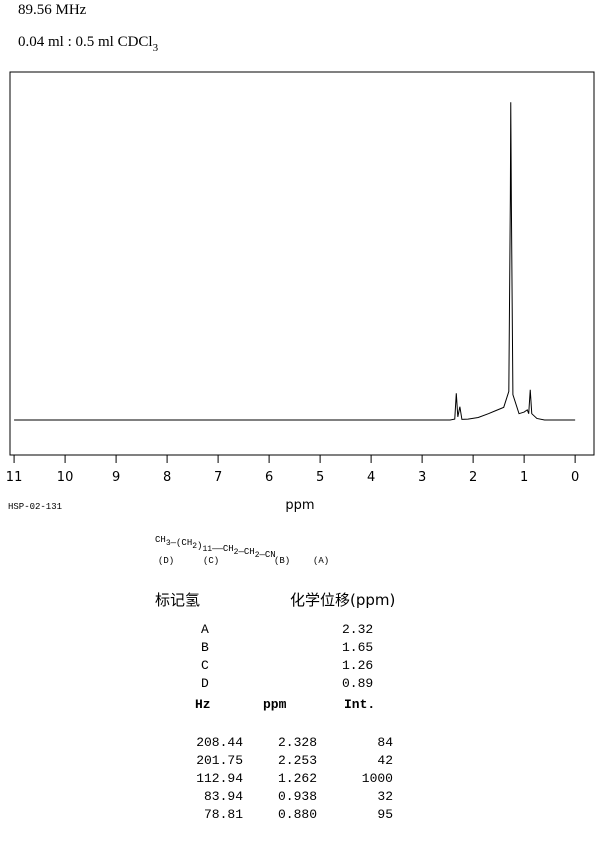 The height and width of the screenshot is (850, 595). What do you see at coordinates (223, 814) in the screenshot?
I see `peak-cell: 78.81` at bounding box center [223, 814].